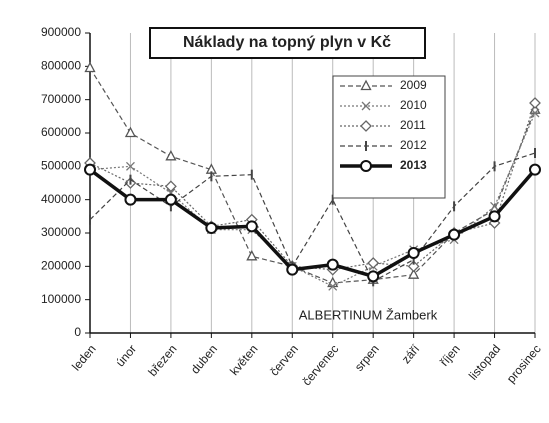 Image resolution: width=549 pixels, height=423 pixels. I want to click on x-tick-label: červen, so click(284, 360).